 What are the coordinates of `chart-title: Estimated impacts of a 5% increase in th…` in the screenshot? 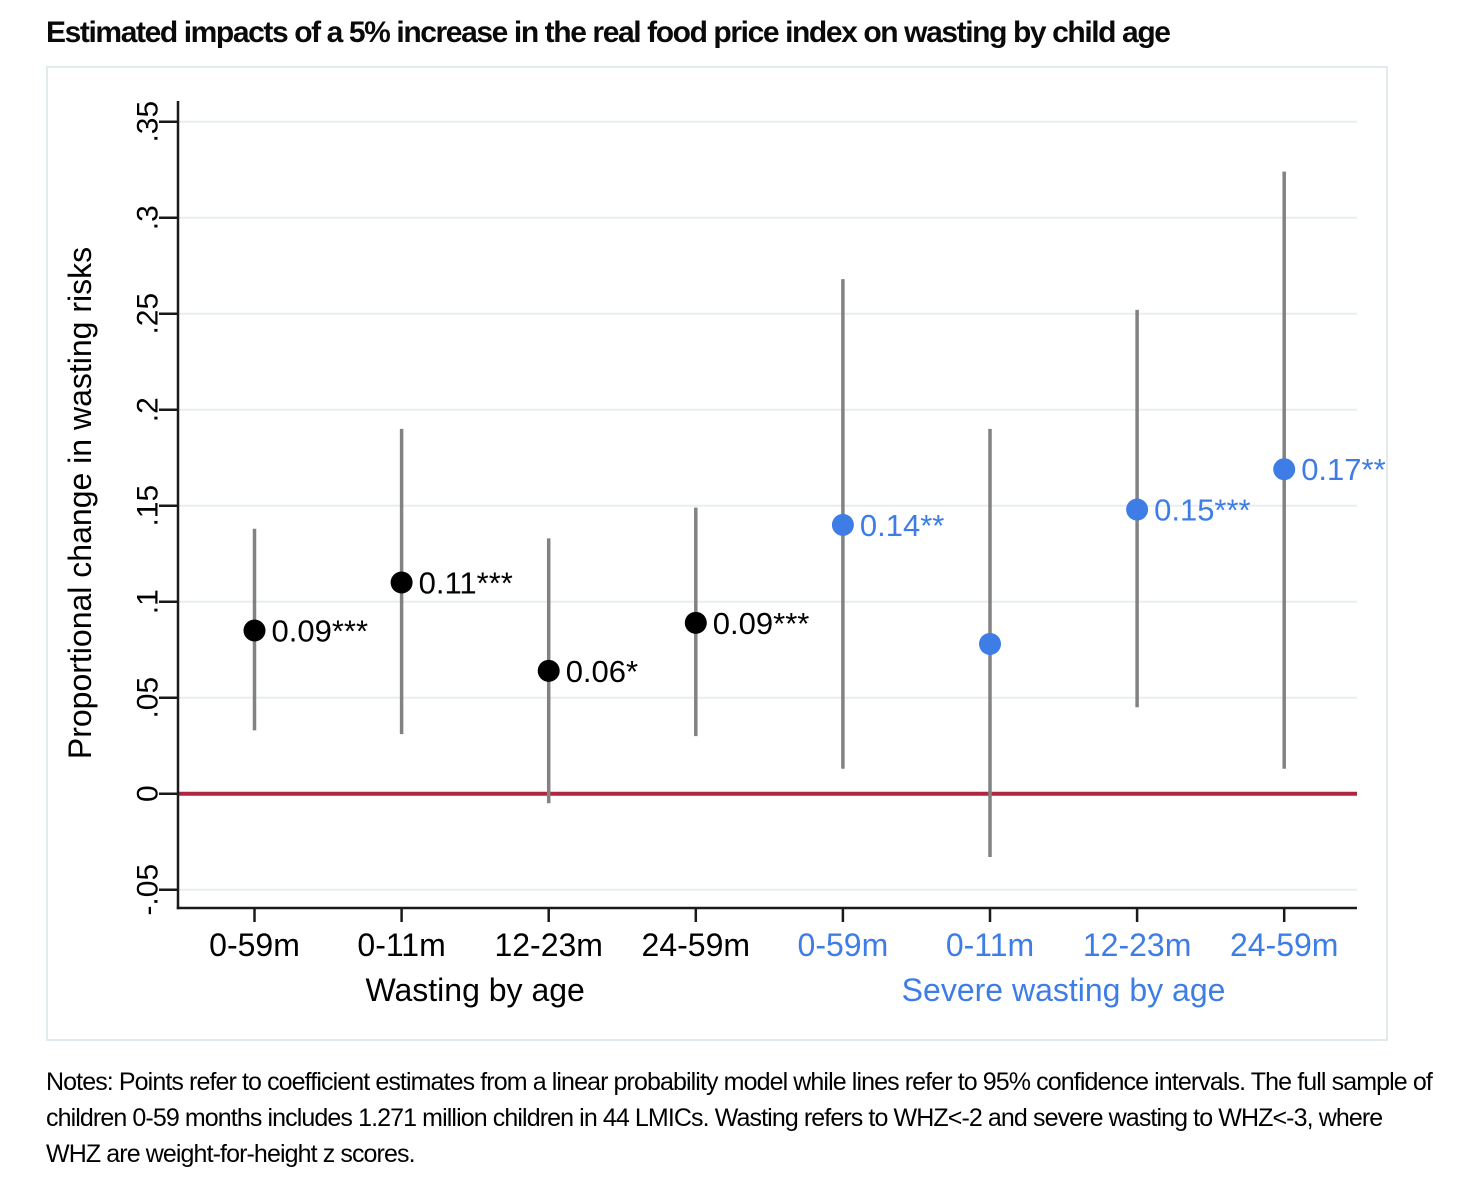 It's located at (608, 32).